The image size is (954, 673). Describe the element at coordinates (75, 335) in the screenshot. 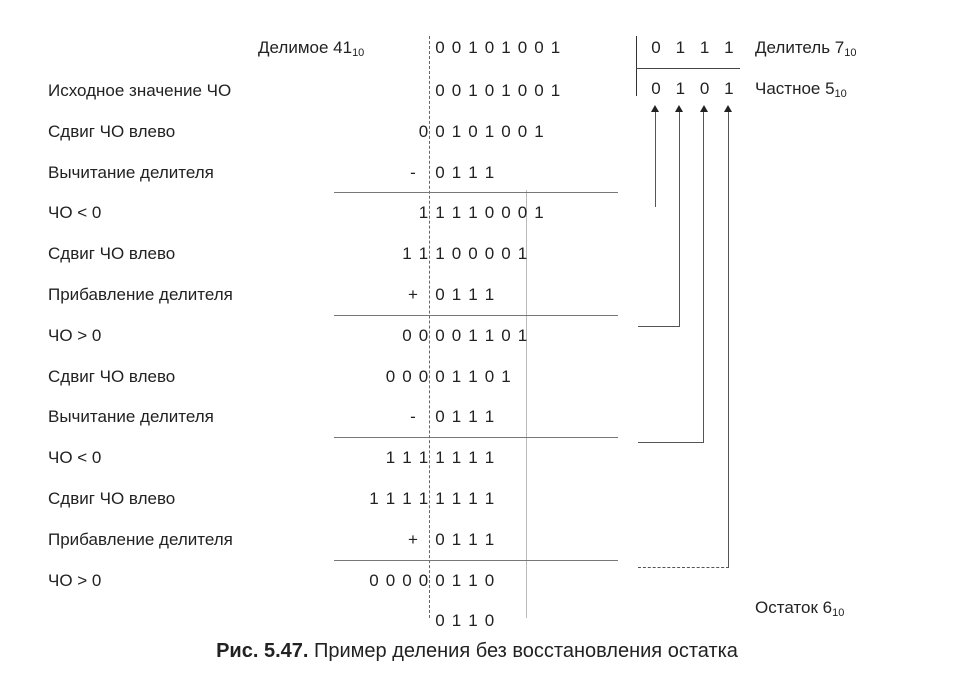

I see `step-label: ЧО > 0` at that location.